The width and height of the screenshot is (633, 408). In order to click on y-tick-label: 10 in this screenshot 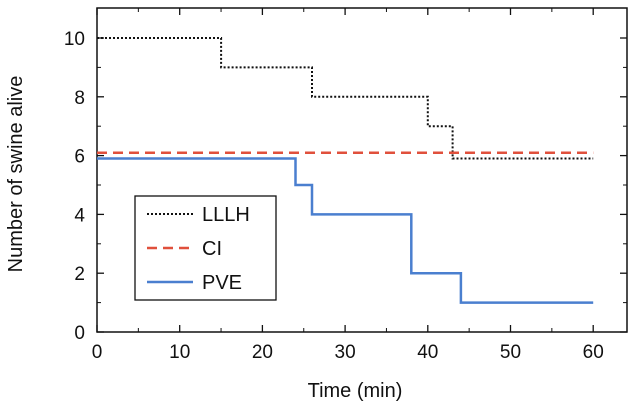, I will do `click(74, 39)`.